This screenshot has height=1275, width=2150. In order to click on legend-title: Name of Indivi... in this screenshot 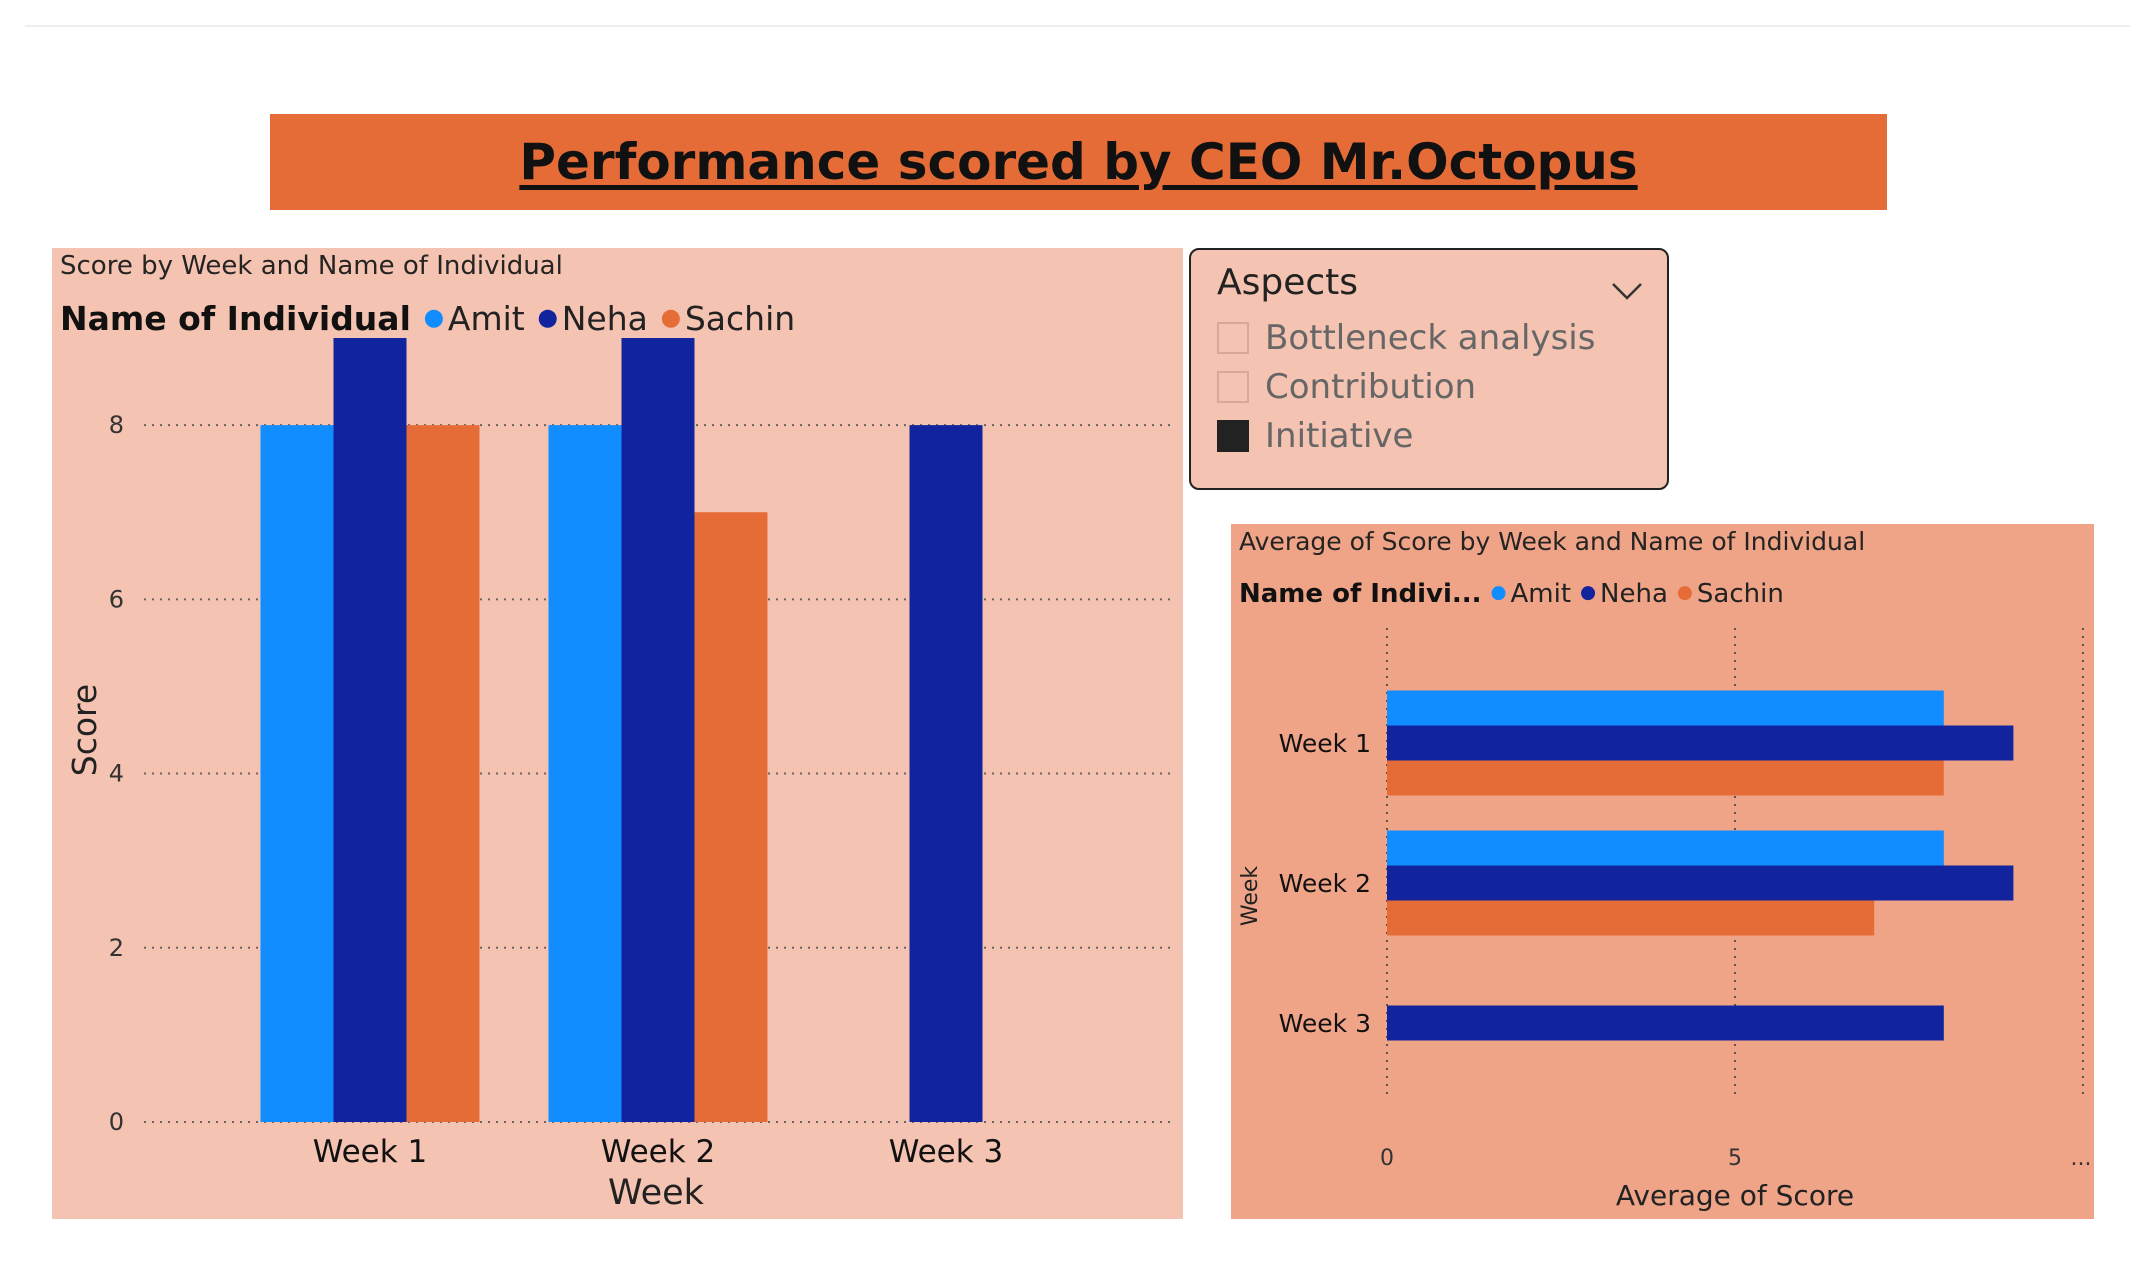, I will do `click(1360, 594)`.